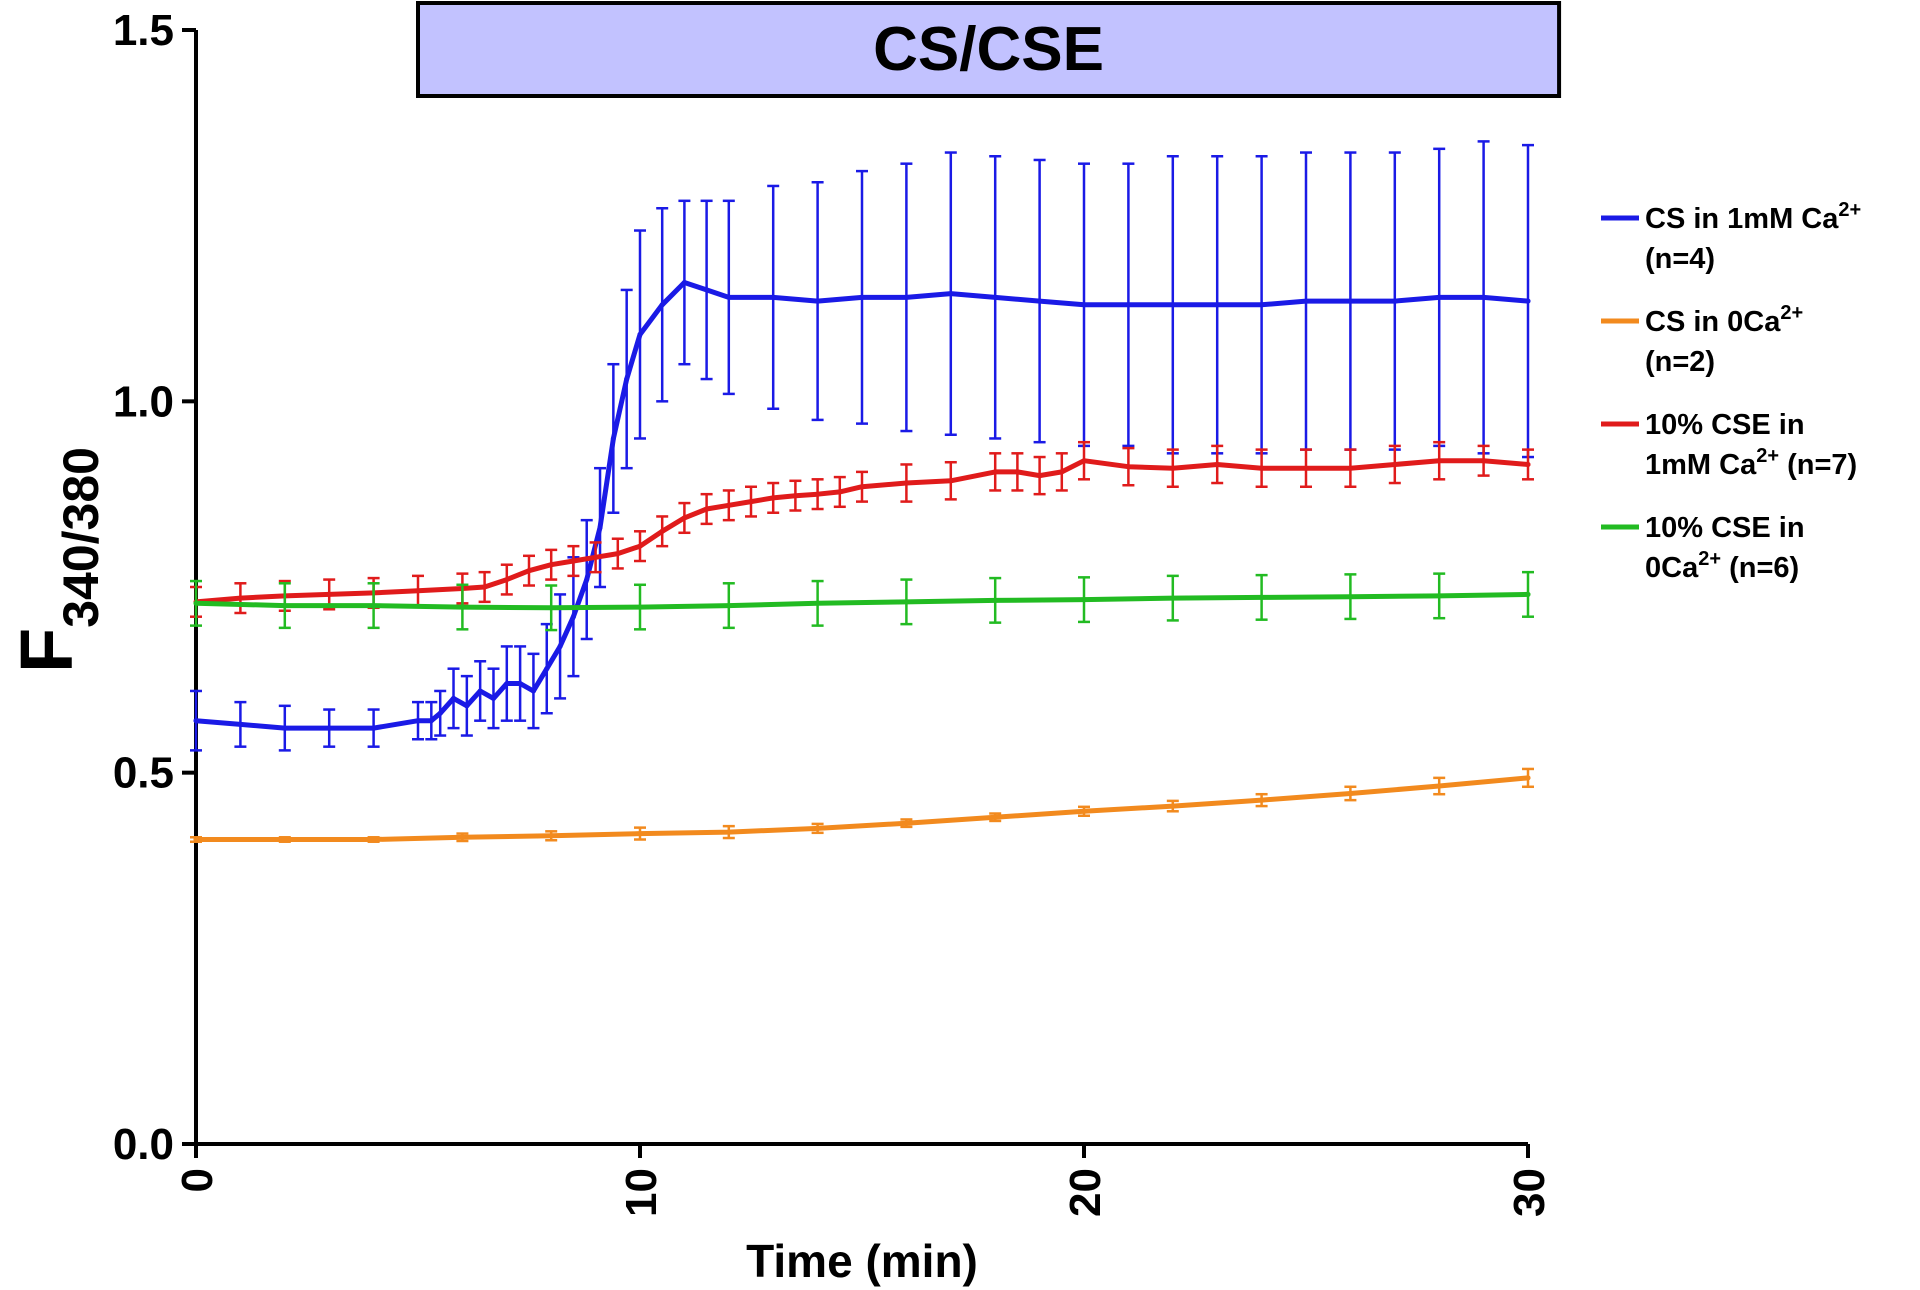 The width and height of the screenshot is (1920, 1290). What do you see at coordinates (862, 531) in the screenshot?
I see `series-red-line` at bounding box center [862, 531].